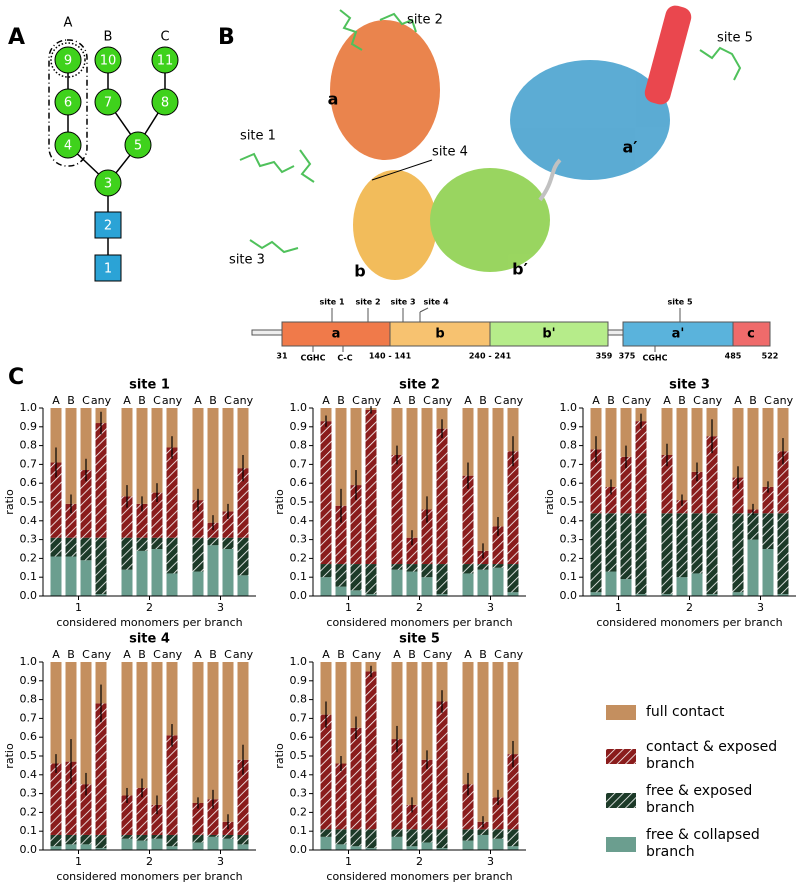 The height and width of the screenshot is (884, 800). Describe the element at coordinates (735, 38) in the screenshot. I see `site-label: site 5` at that location.